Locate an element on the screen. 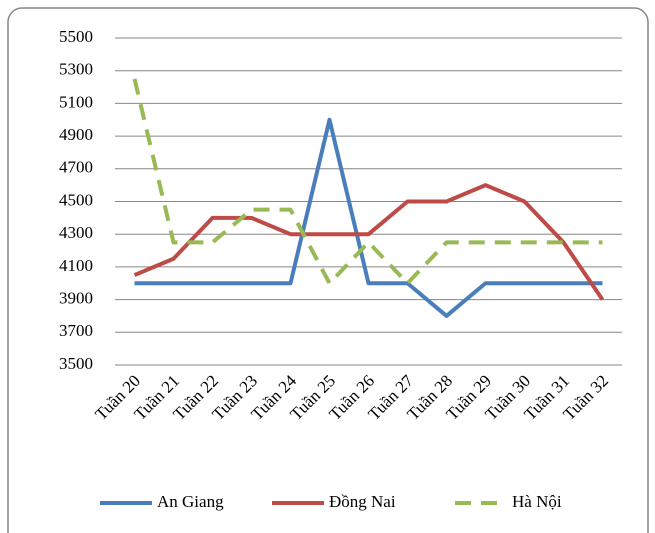 The image size is (655, 533). y-tick-label: 4700 is located at coordinates (76, 167).